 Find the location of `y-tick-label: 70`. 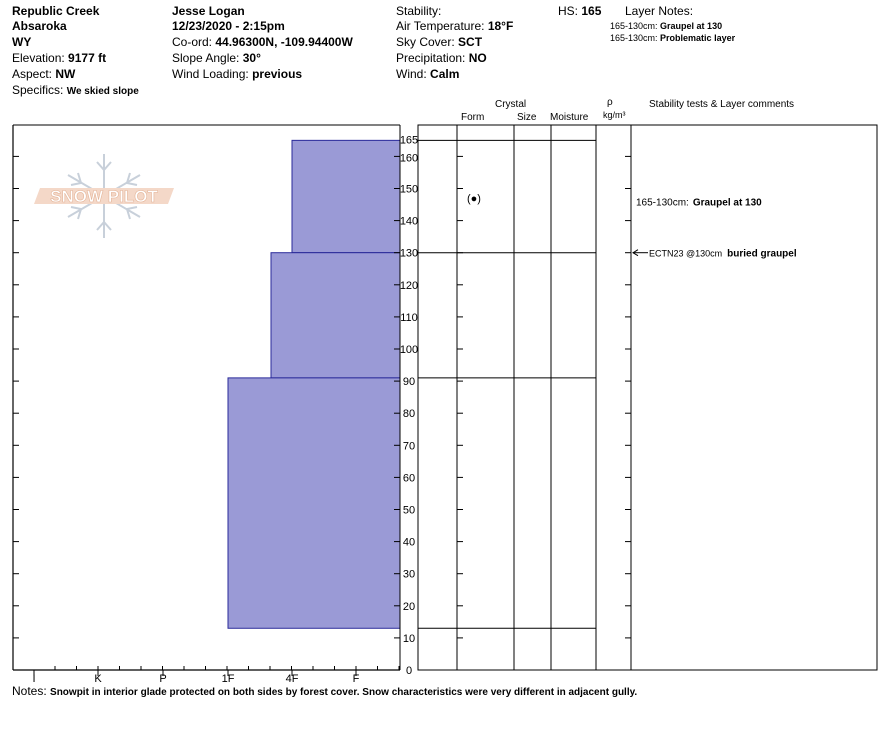

y-tick-label: 70 is located at coordinates (409, 446).